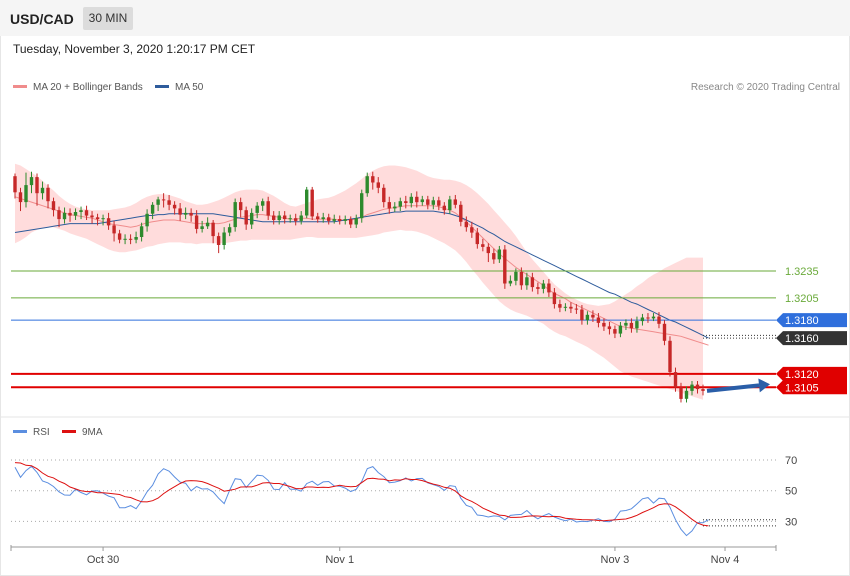 This screenshot has height=576, width=850. I want to click on chart-header: USD/CAD 30 MIN, so click(425, 18).